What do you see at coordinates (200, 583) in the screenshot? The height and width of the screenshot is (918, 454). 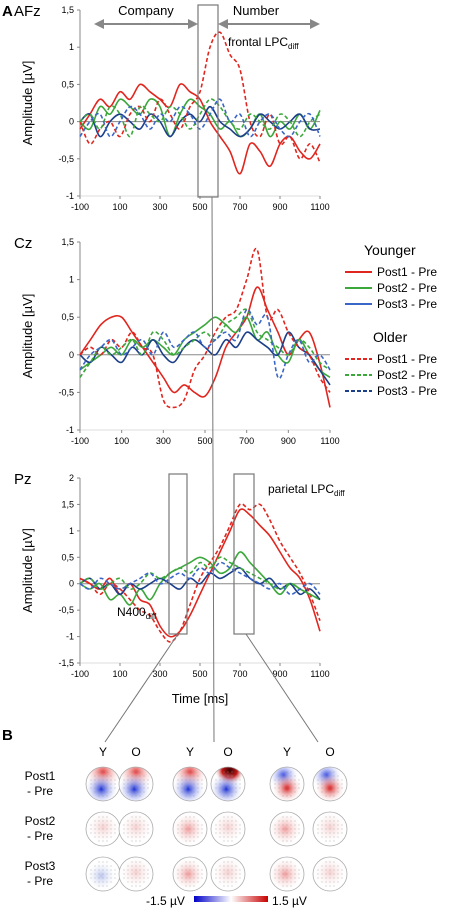 I see `series-line-younger-post3-pre` at bounding box center [200, 583].